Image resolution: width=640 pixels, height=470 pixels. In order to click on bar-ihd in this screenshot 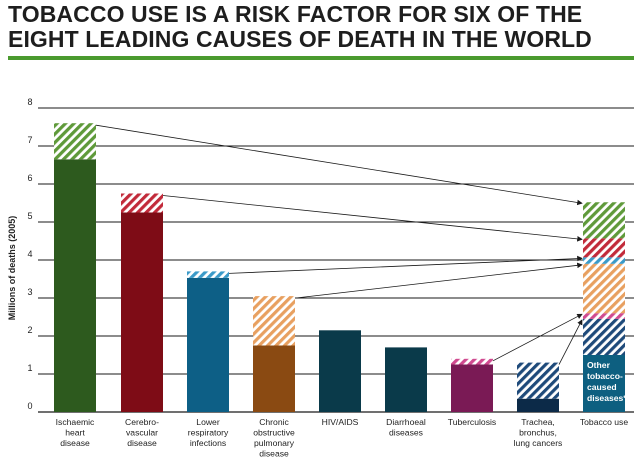, I will do `click(75, 285)`.